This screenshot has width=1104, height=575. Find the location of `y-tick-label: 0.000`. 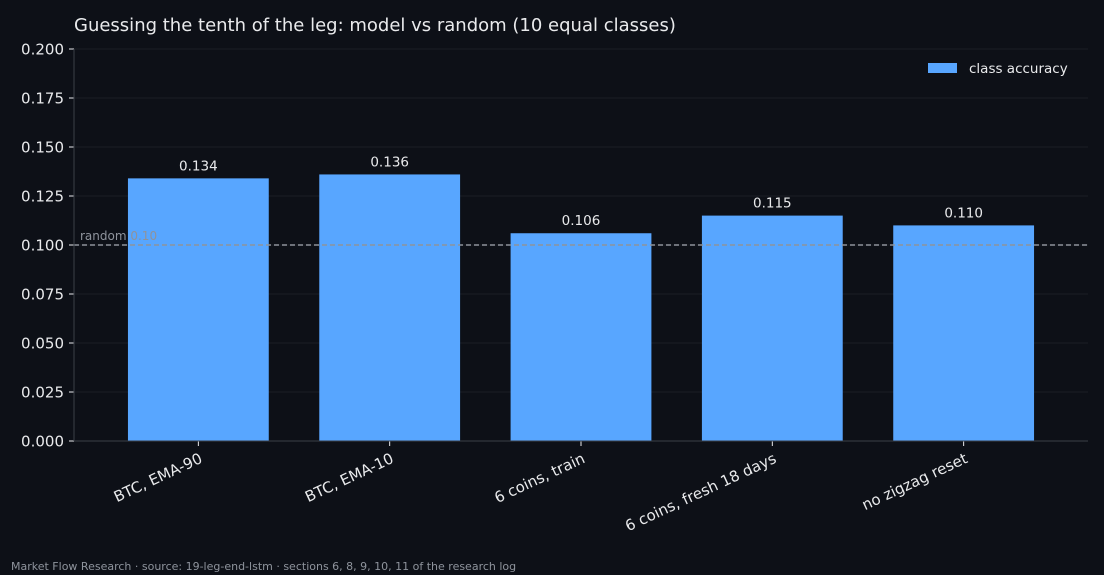

y-tick-label: 0.000 is located at coordinates (42, 442).